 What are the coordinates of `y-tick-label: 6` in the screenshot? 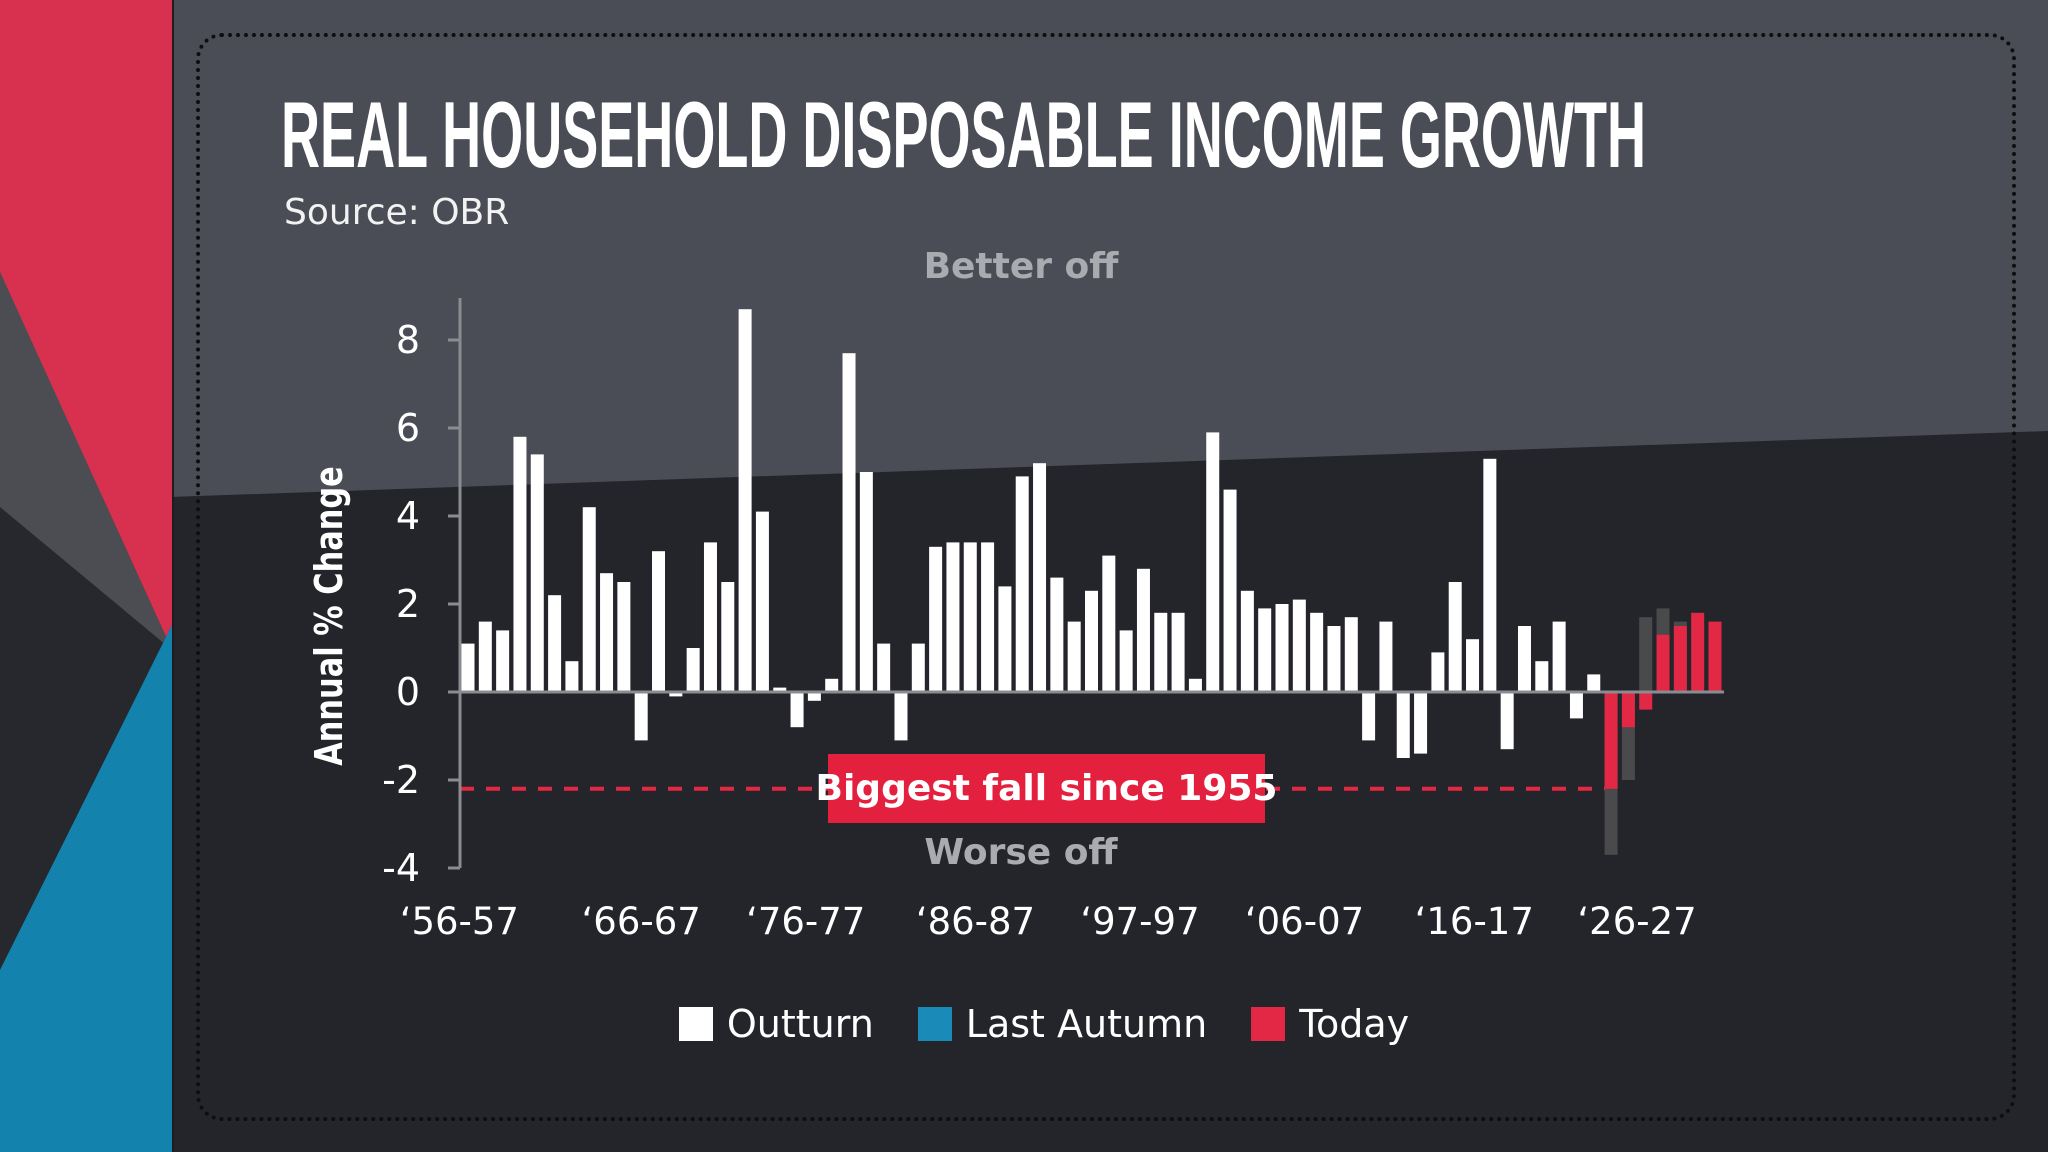 It's located at (408, 428).